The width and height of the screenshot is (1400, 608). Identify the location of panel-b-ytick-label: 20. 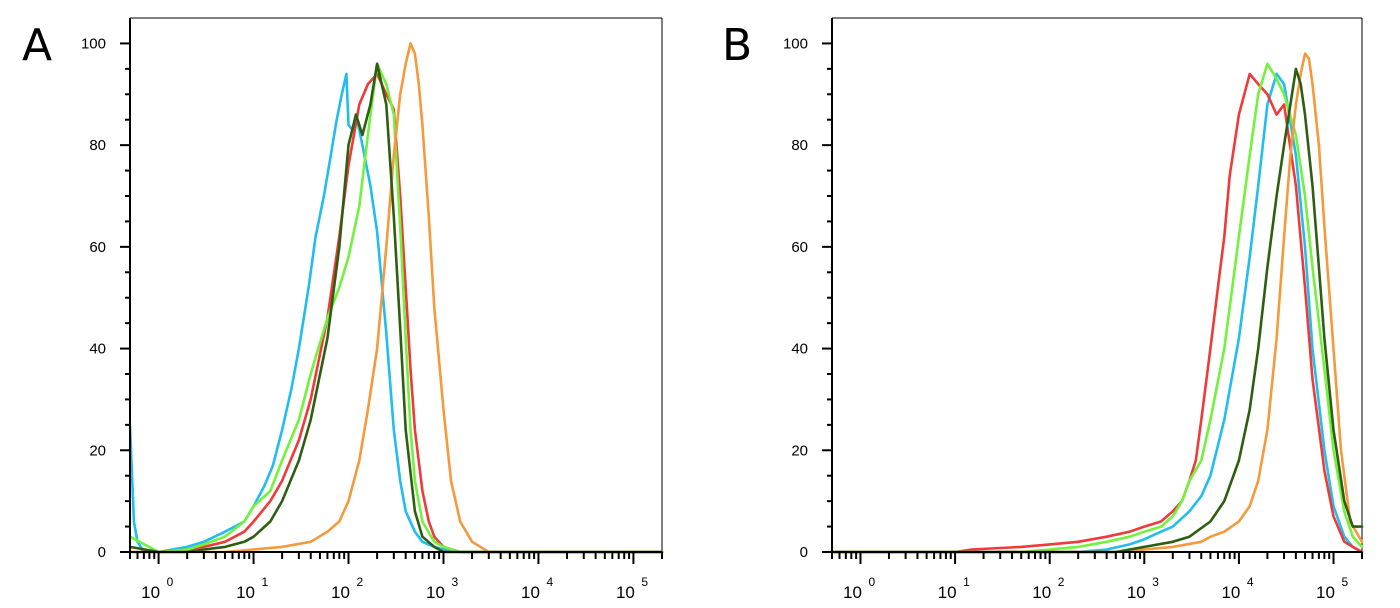
(799, 450).